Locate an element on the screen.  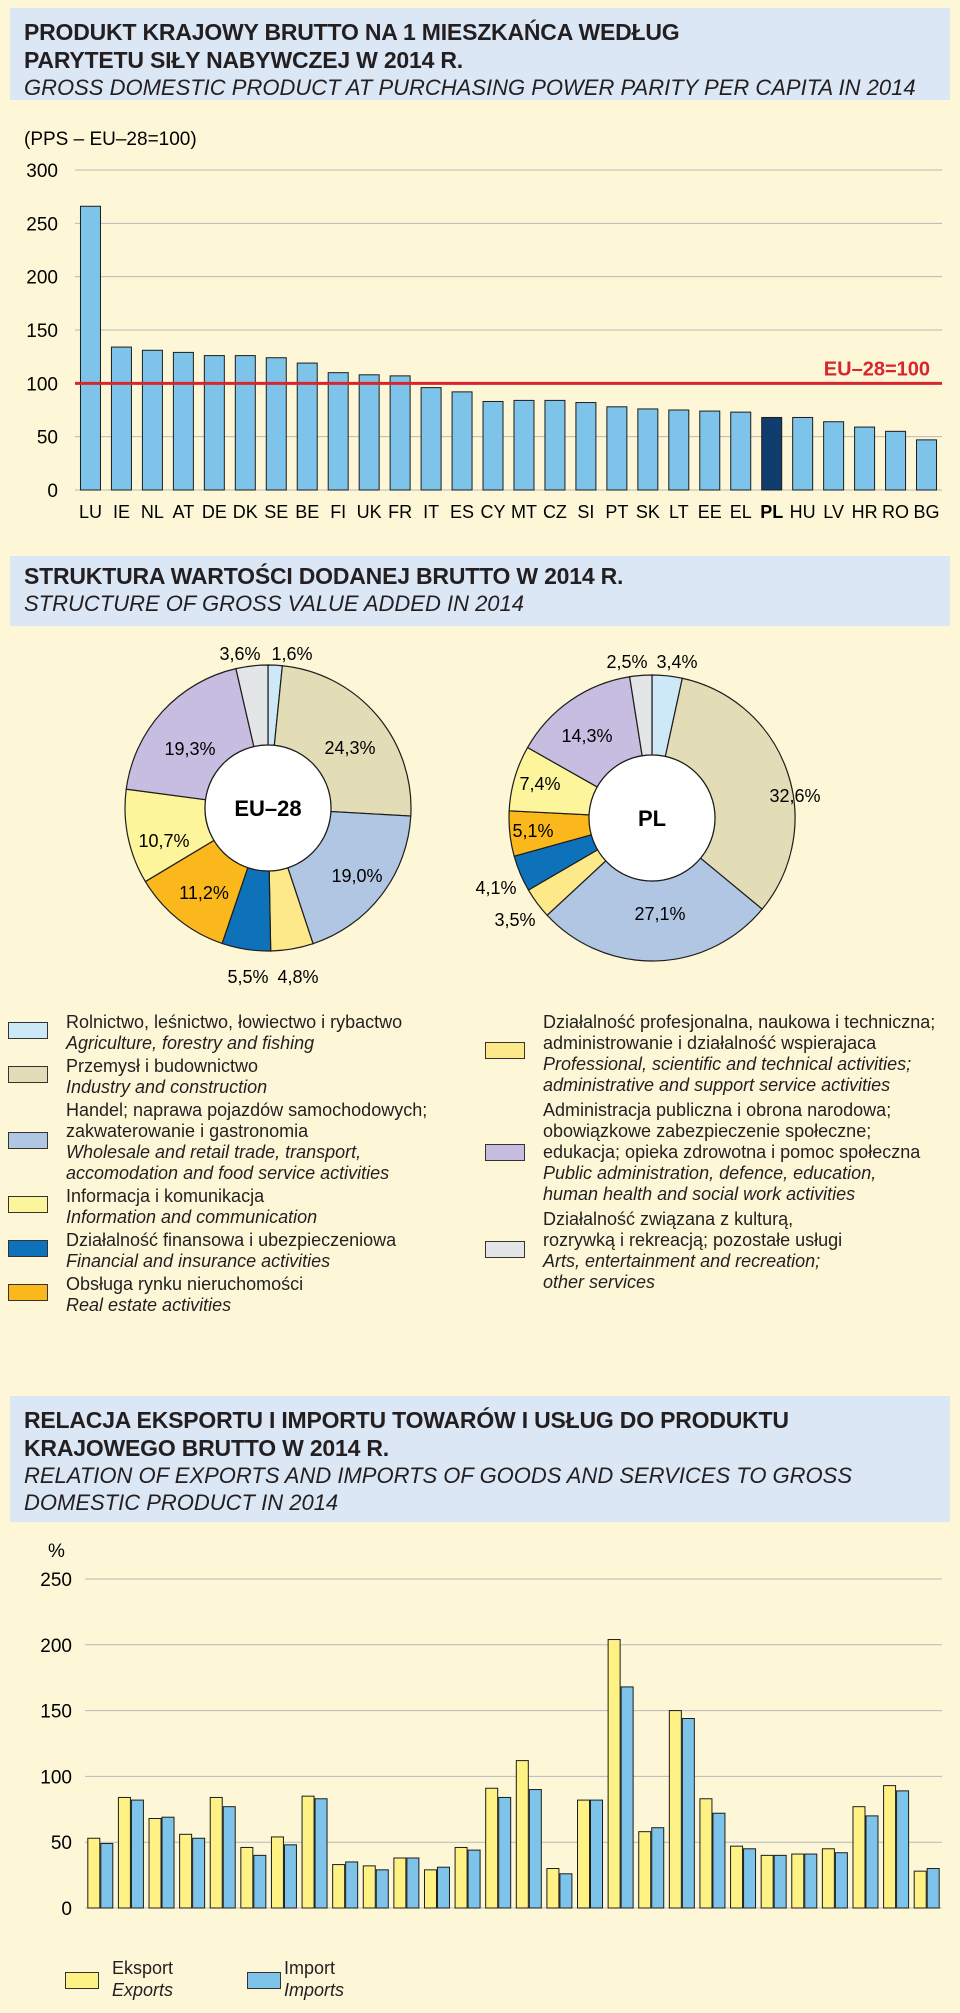
x-tick-label: PL is located at coordinates (743, 1919).